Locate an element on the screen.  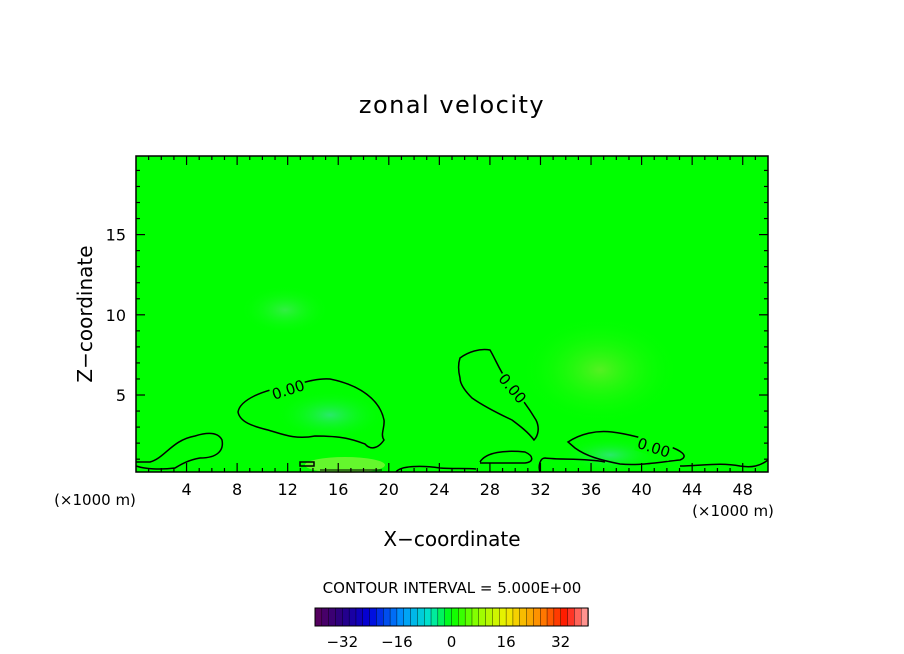
colorbar-tick-label: 16 is located at coordinates (506, 642).